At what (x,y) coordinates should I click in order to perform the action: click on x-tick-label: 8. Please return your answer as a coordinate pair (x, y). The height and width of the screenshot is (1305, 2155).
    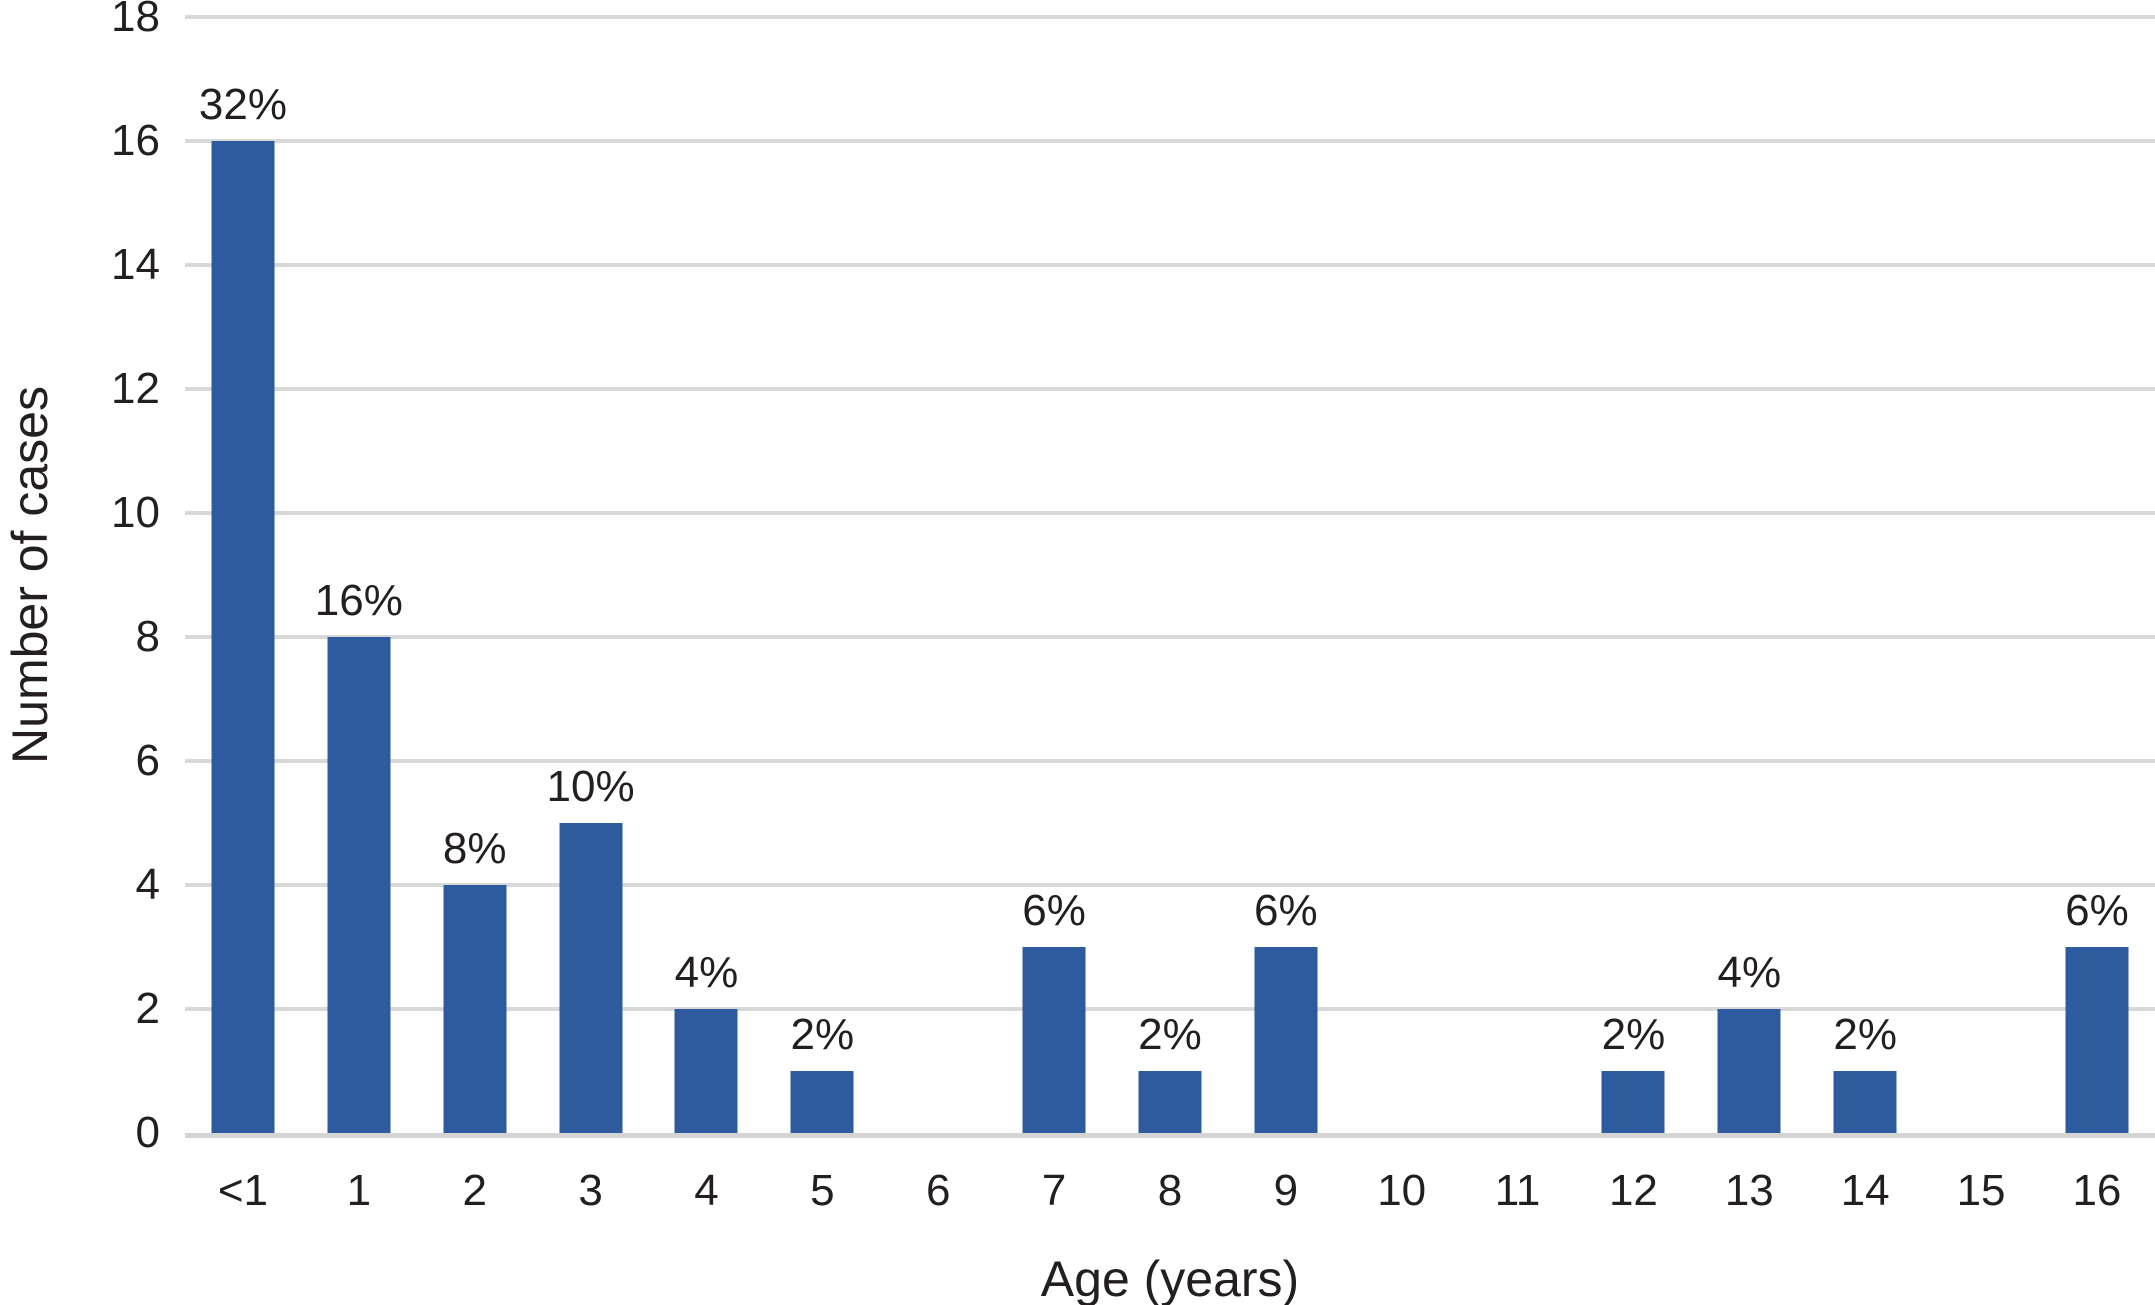
    Looking at the image, I should click on (1170, 1190).